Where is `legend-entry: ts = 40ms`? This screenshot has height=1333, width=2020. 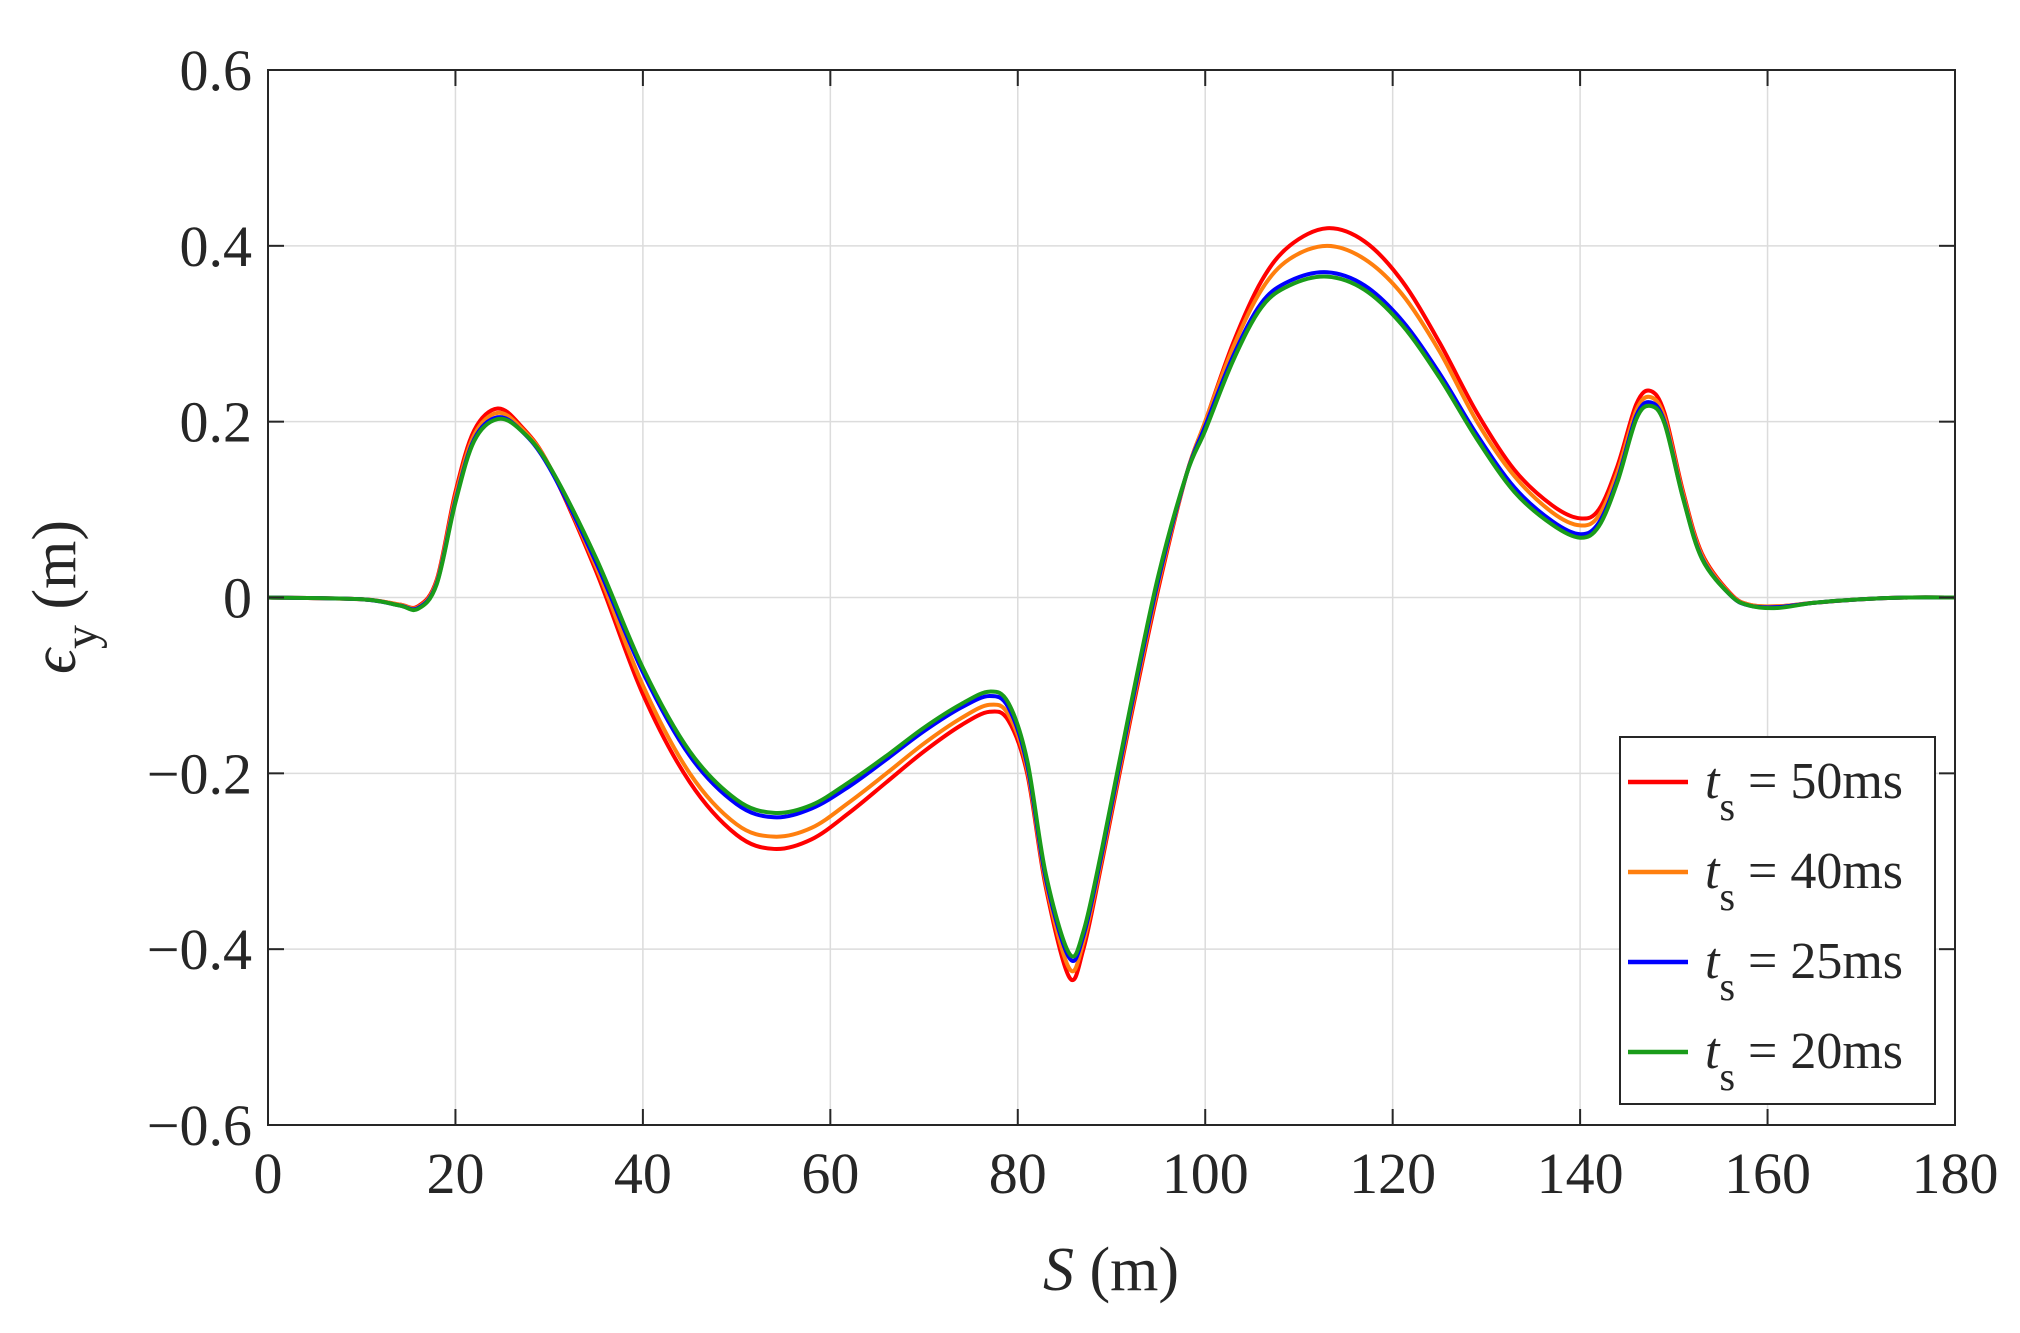 legend-entry: ts = 40ms is located at coordinates (1765, 881).